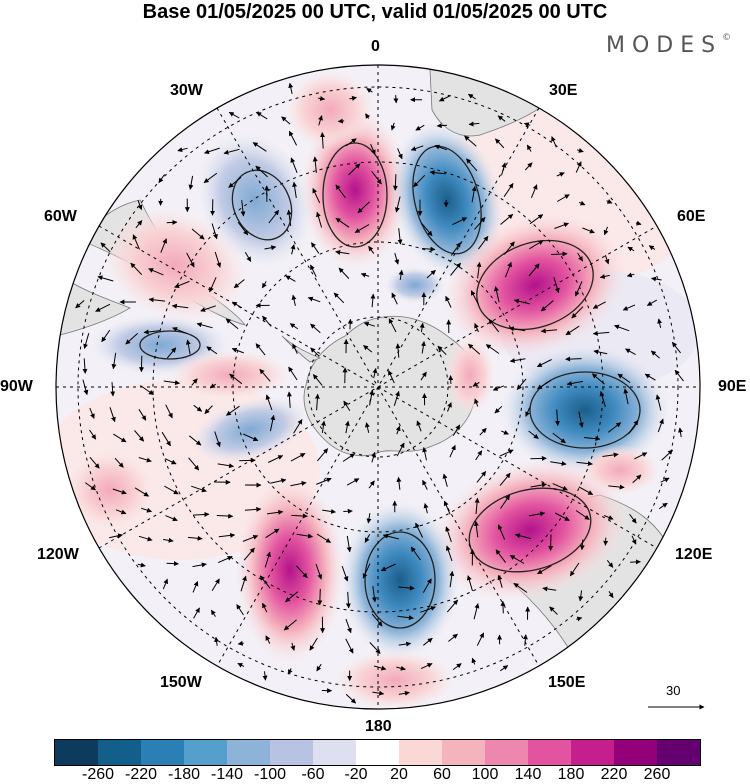 This screenshot has width=750, height=784. What do you see at coordinates (668, 45) in the screenshot?
I see `brand-logo: MODES©` at bounding box center [668, 45].